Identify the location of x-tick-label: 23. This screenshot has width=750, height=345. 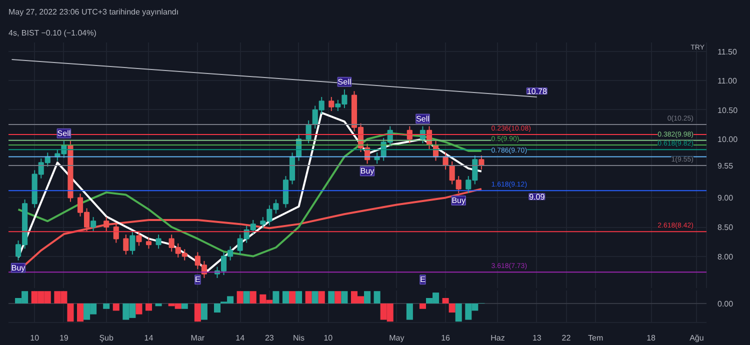
(269, 338).